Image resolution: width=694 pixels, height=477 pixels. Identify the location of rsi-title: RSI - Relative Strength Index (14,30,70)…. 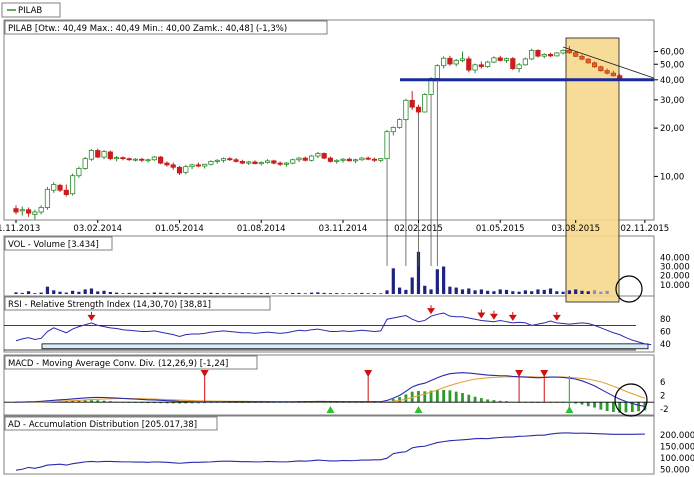
(109, 305).